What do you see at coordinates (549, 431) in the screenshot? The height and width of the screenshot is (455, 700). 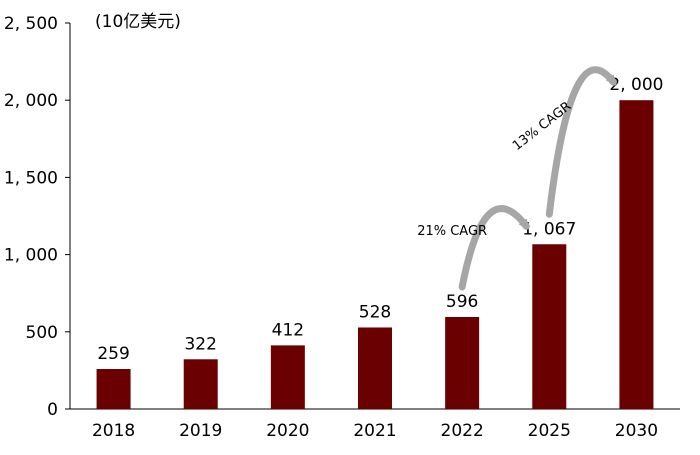 I see `category-label-2025: 2025` at bounding box center [549, 431].